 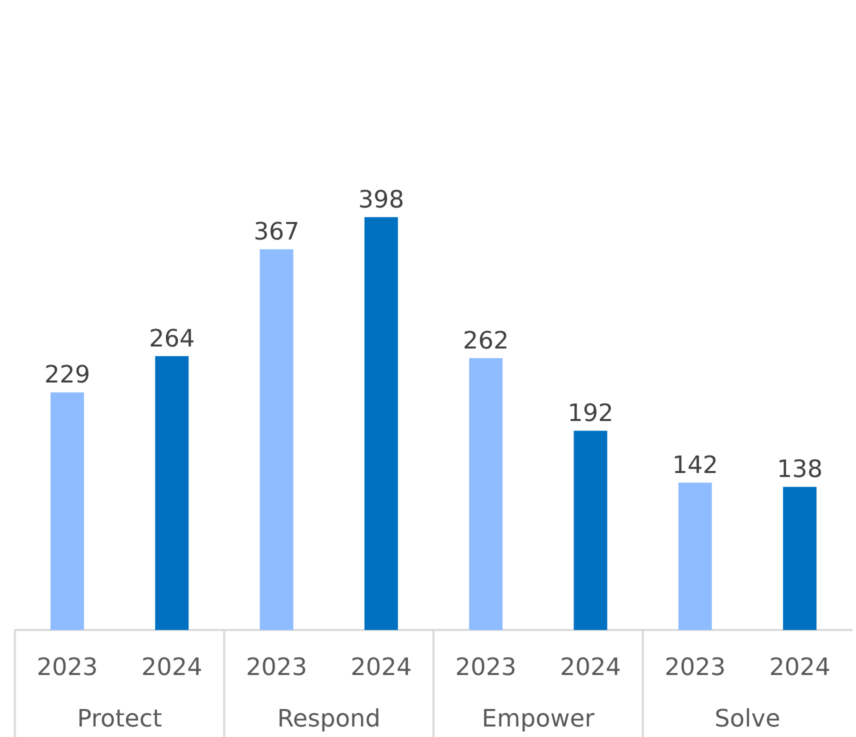 What do you see at coordinates (277, 667) in the screenshot?
I see `series-label: 2023` at bounding box center [277, 667].